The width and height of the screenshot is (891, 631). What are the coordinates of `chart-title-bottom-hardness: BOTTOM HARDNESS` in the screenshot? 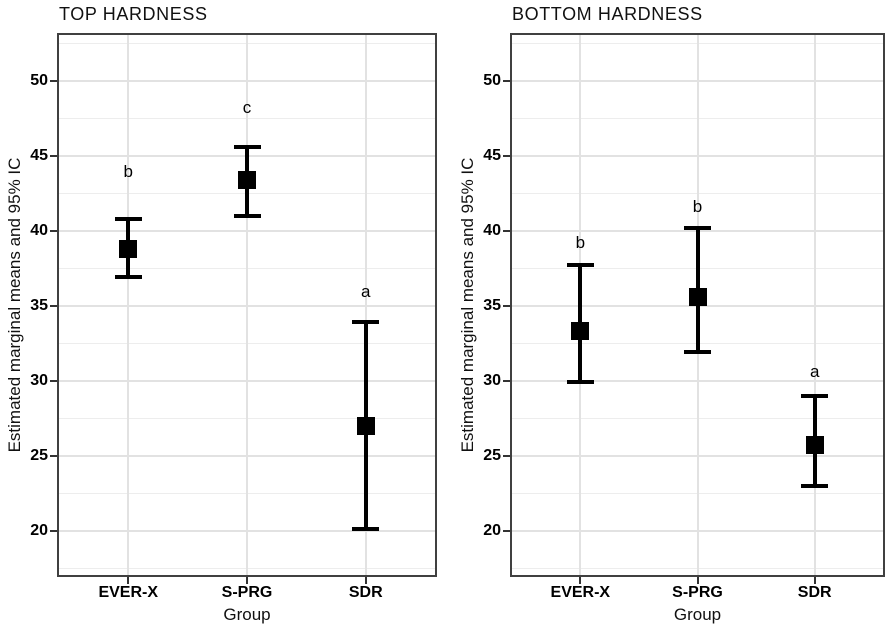 It's located at (607, 14).